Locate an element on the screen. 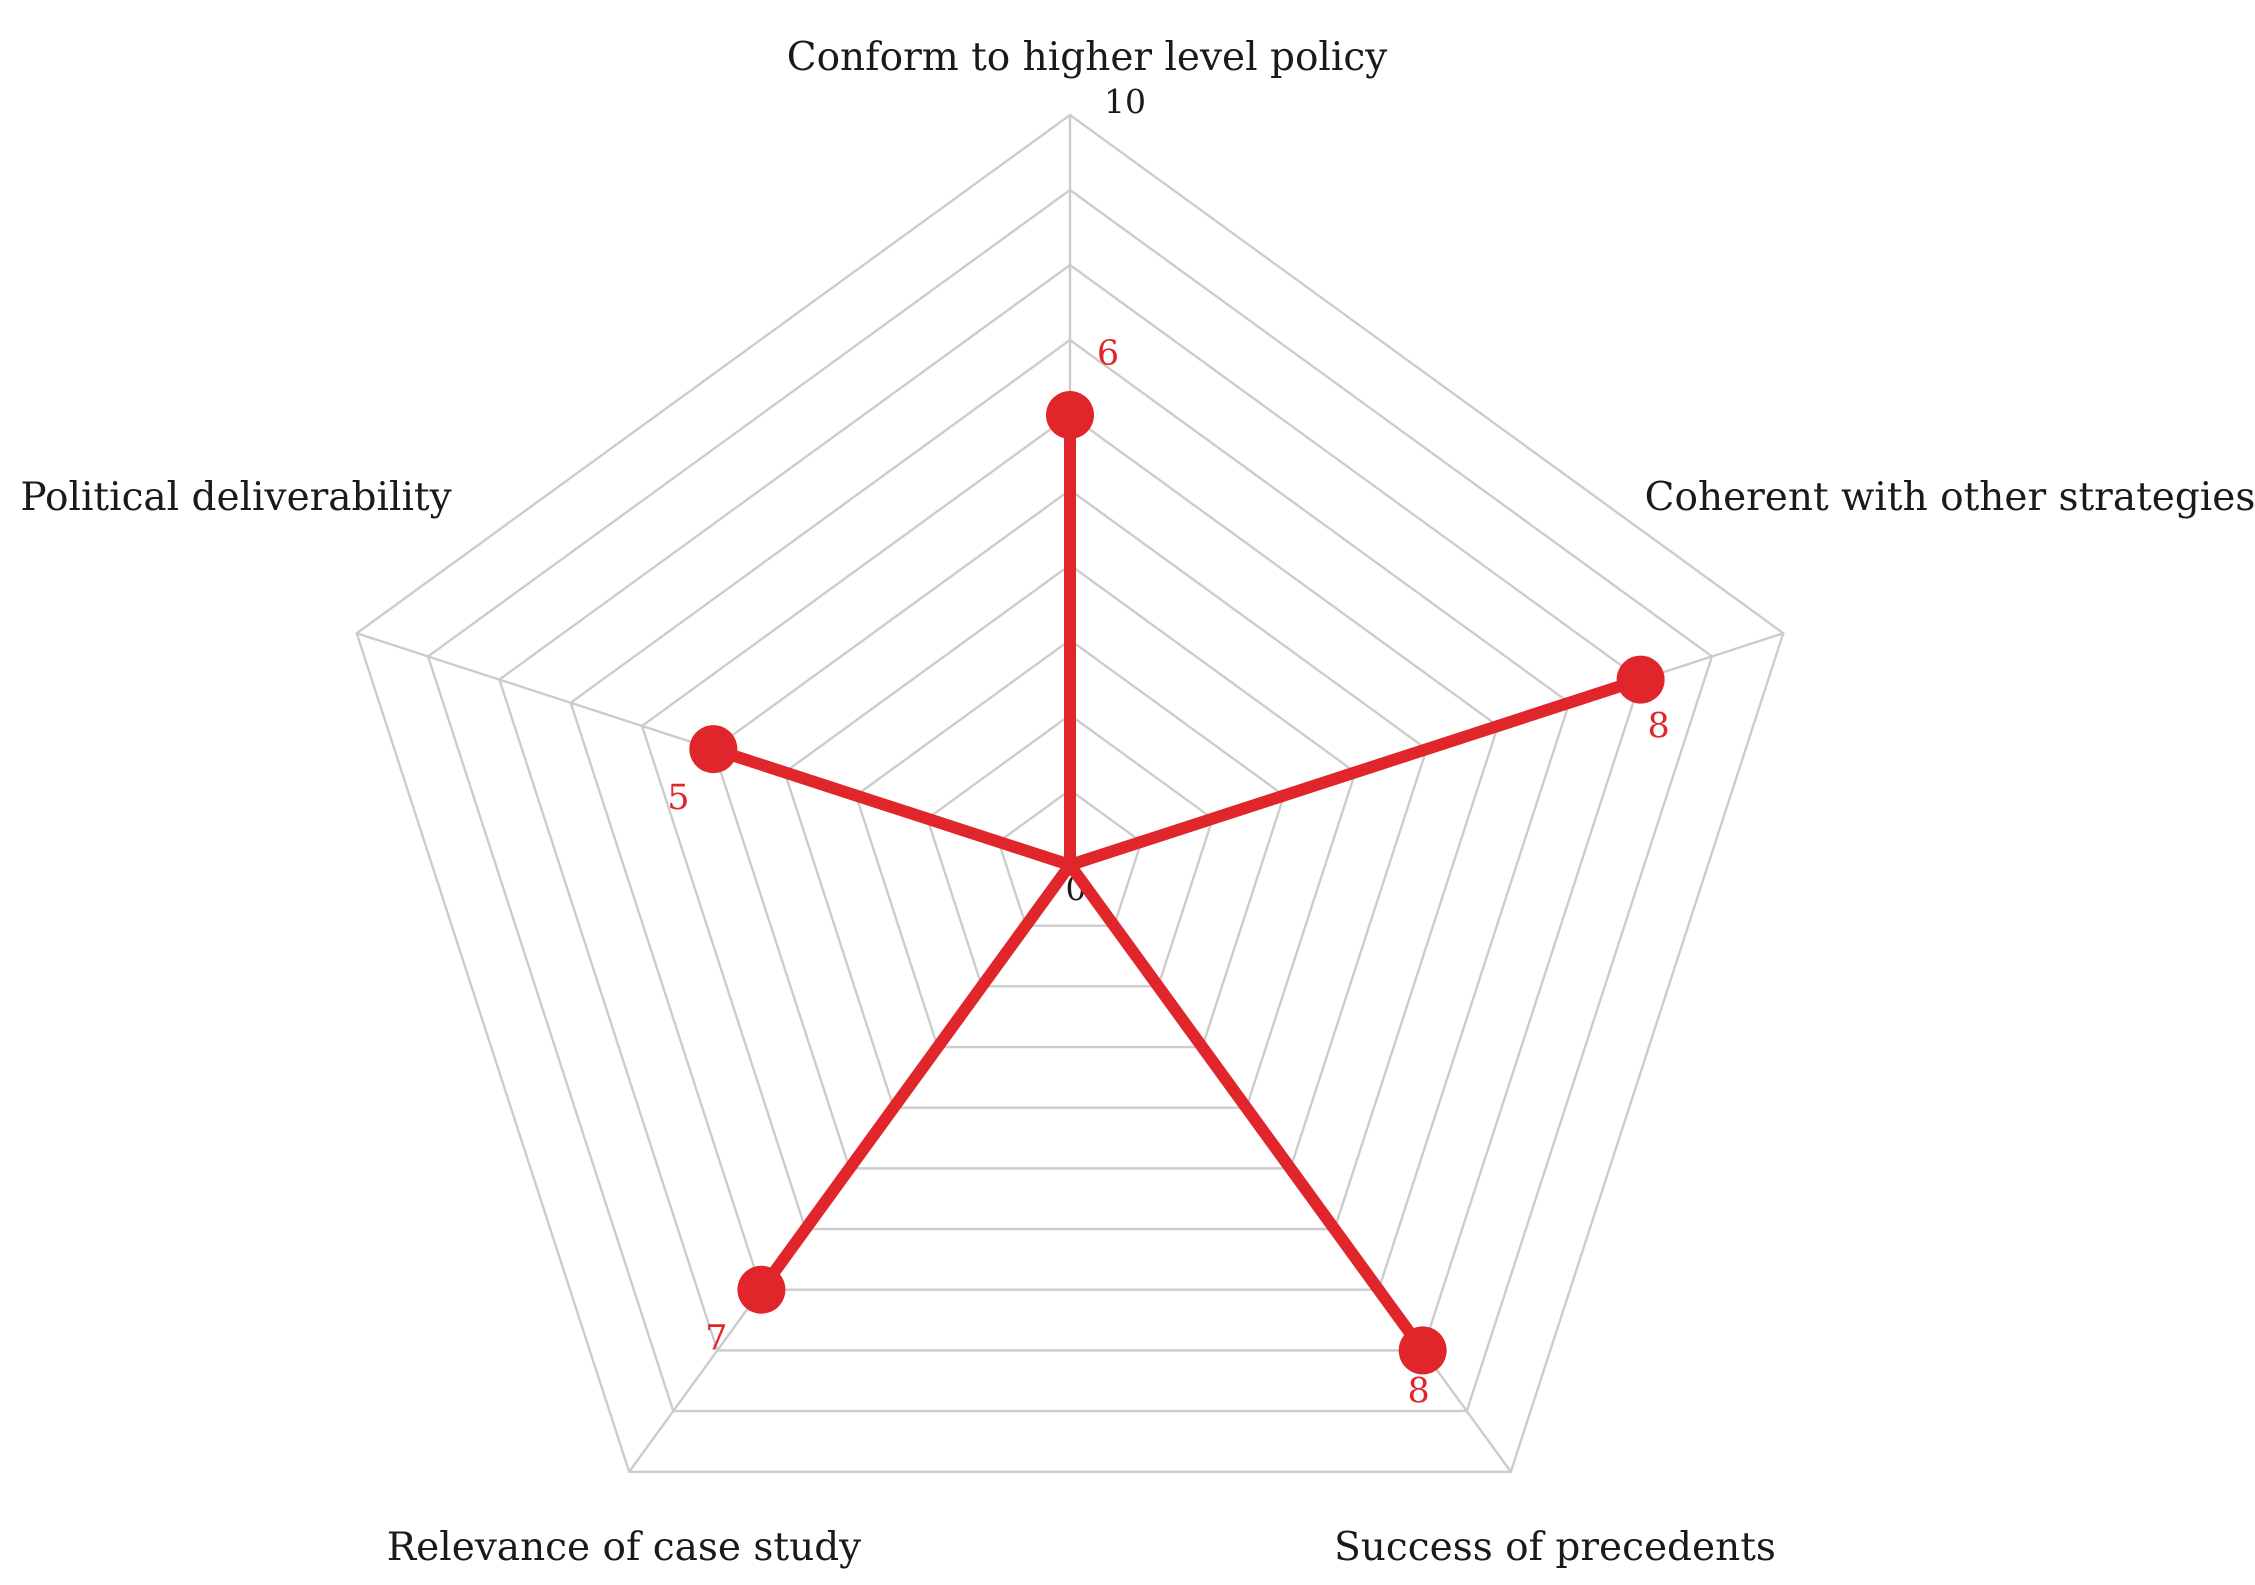 This screenshot has height=1585, width=2255. axis-label-3: Relevance of case study is located at coordinates (624, 1547).